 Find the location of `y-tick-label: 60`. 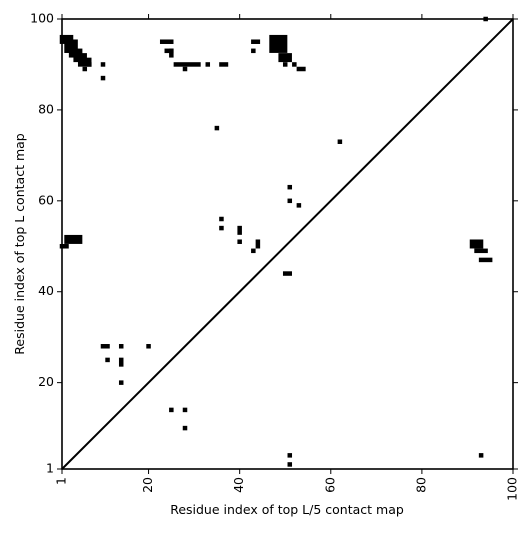

y-tick-label: 60 is located at coordinates (46, 199).